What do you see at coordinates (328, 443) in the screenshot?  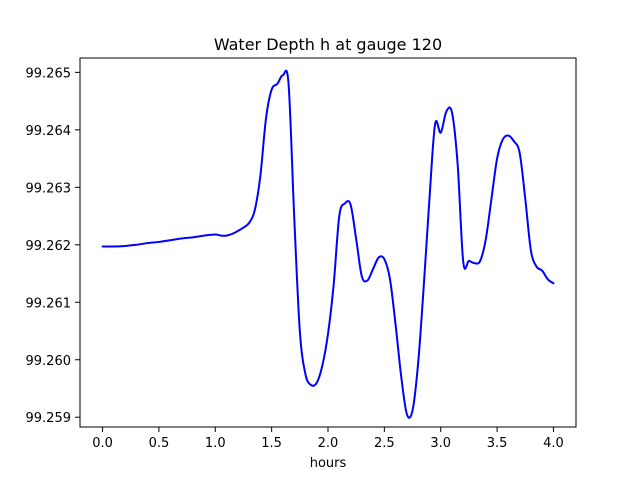 I see `x-tick-label: 2.0` at bounding box center [328, 443].